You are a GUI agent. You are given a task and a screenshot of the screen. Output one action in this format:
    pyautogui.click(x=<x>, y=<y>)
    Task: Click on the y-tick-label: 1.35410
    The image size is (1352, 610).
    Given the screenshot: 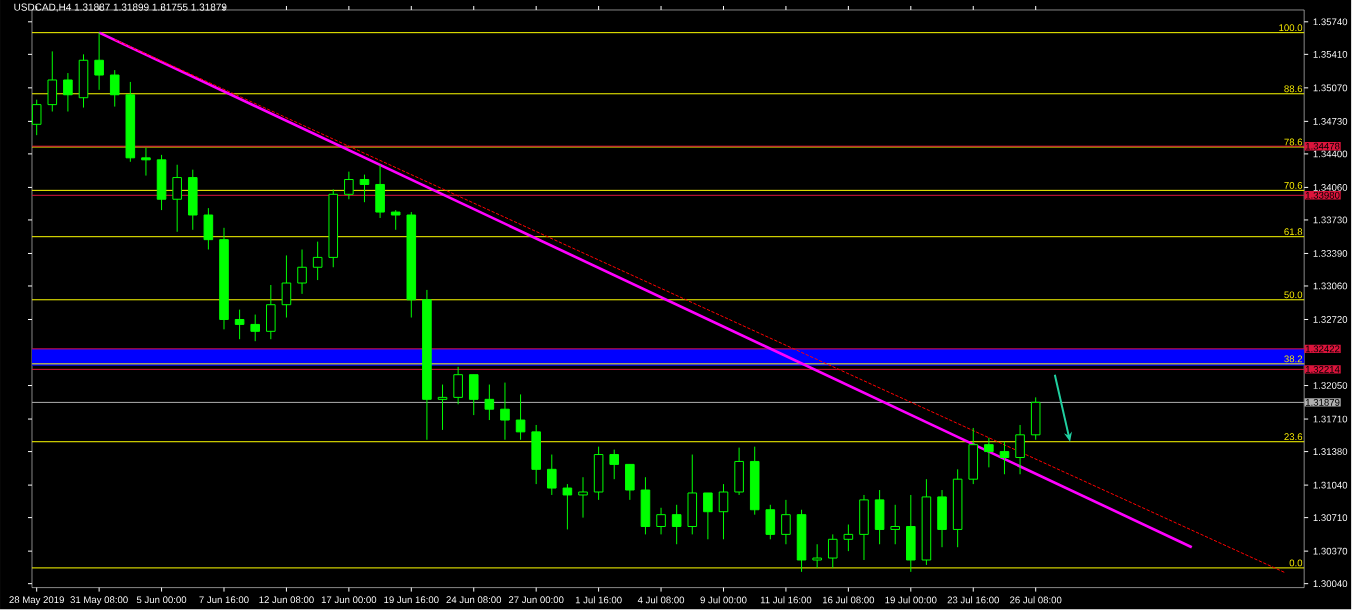 What is the action you would take?
    pyautogui.click(x=1330, y=54)
    